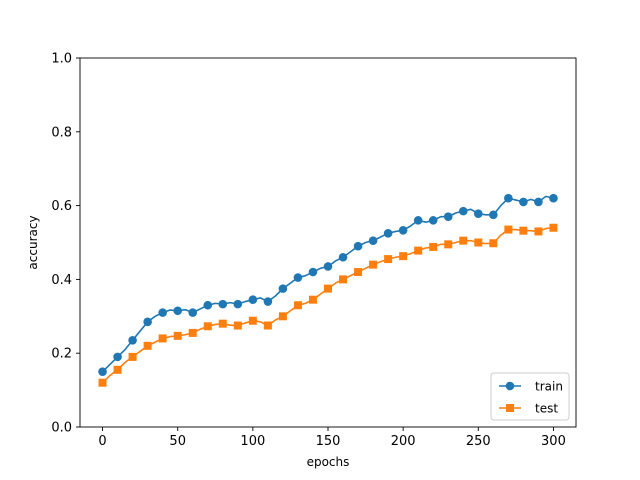  What do you see at coordinates (328, 441) in the screenshot?
I see `x-tick-label: 150` at bounding box center [328, 441].